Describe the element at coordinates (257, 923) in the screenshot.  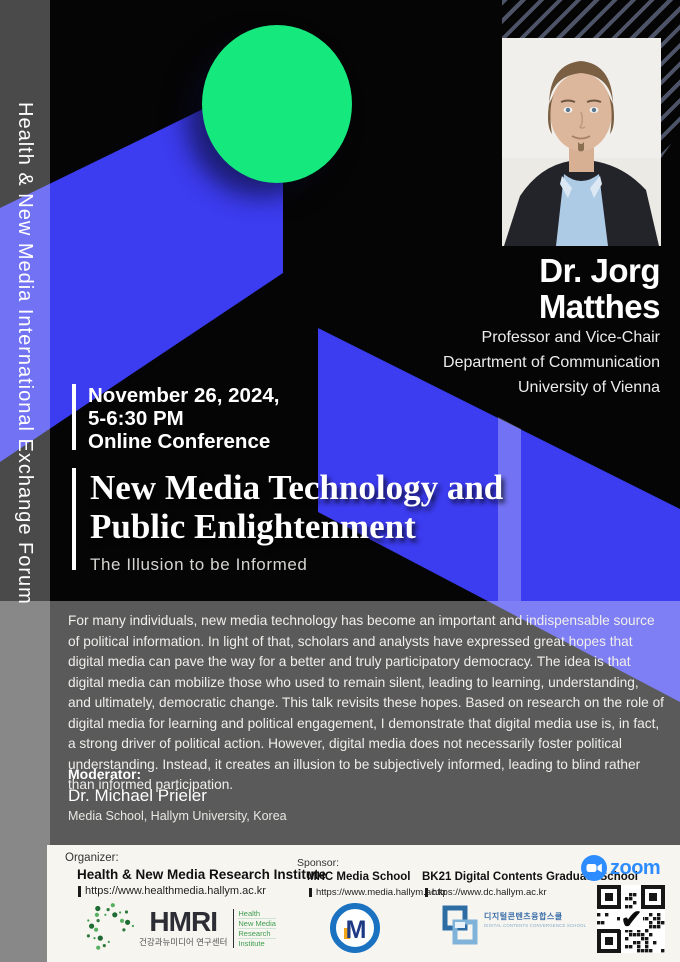
I see `hmri-word: New Media` at that location.